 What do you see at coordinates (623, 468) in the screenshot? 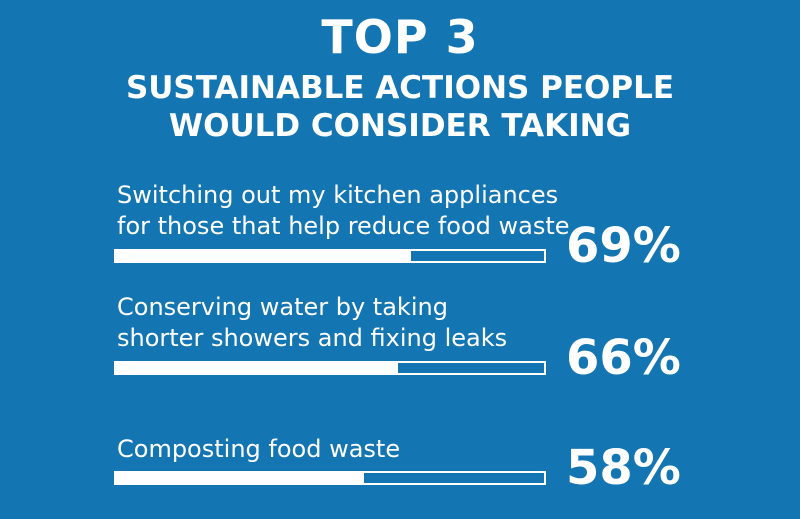
I see `data-label: 58%` at bounding box center [623, 468].